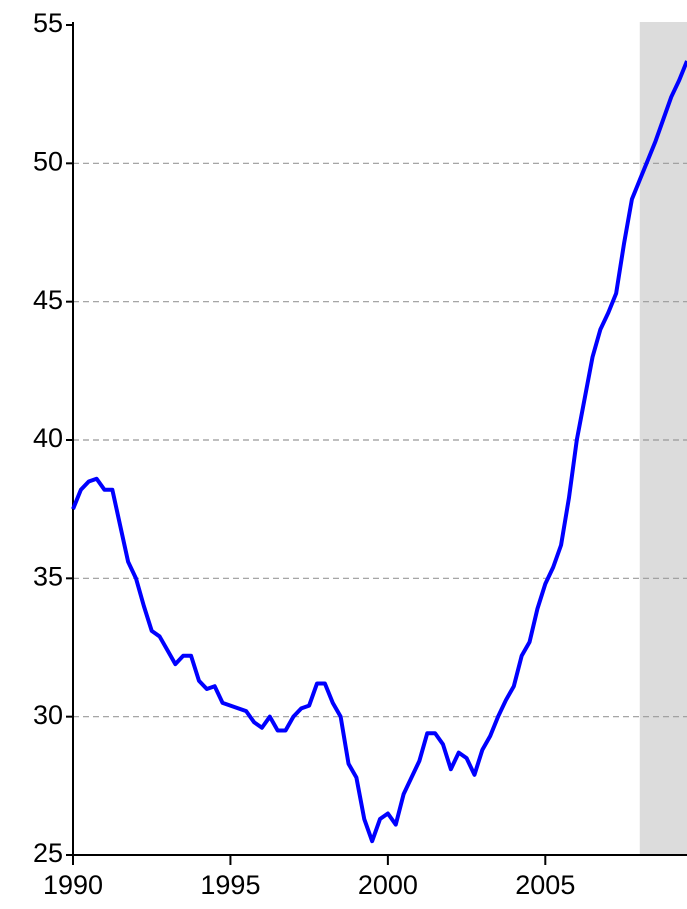 Image resolution: width=687 pixels, height=909 pixels. Describe the element at coordinates (230, 885) in the screenshot. I see `x-tick-label: 1995` at that location.